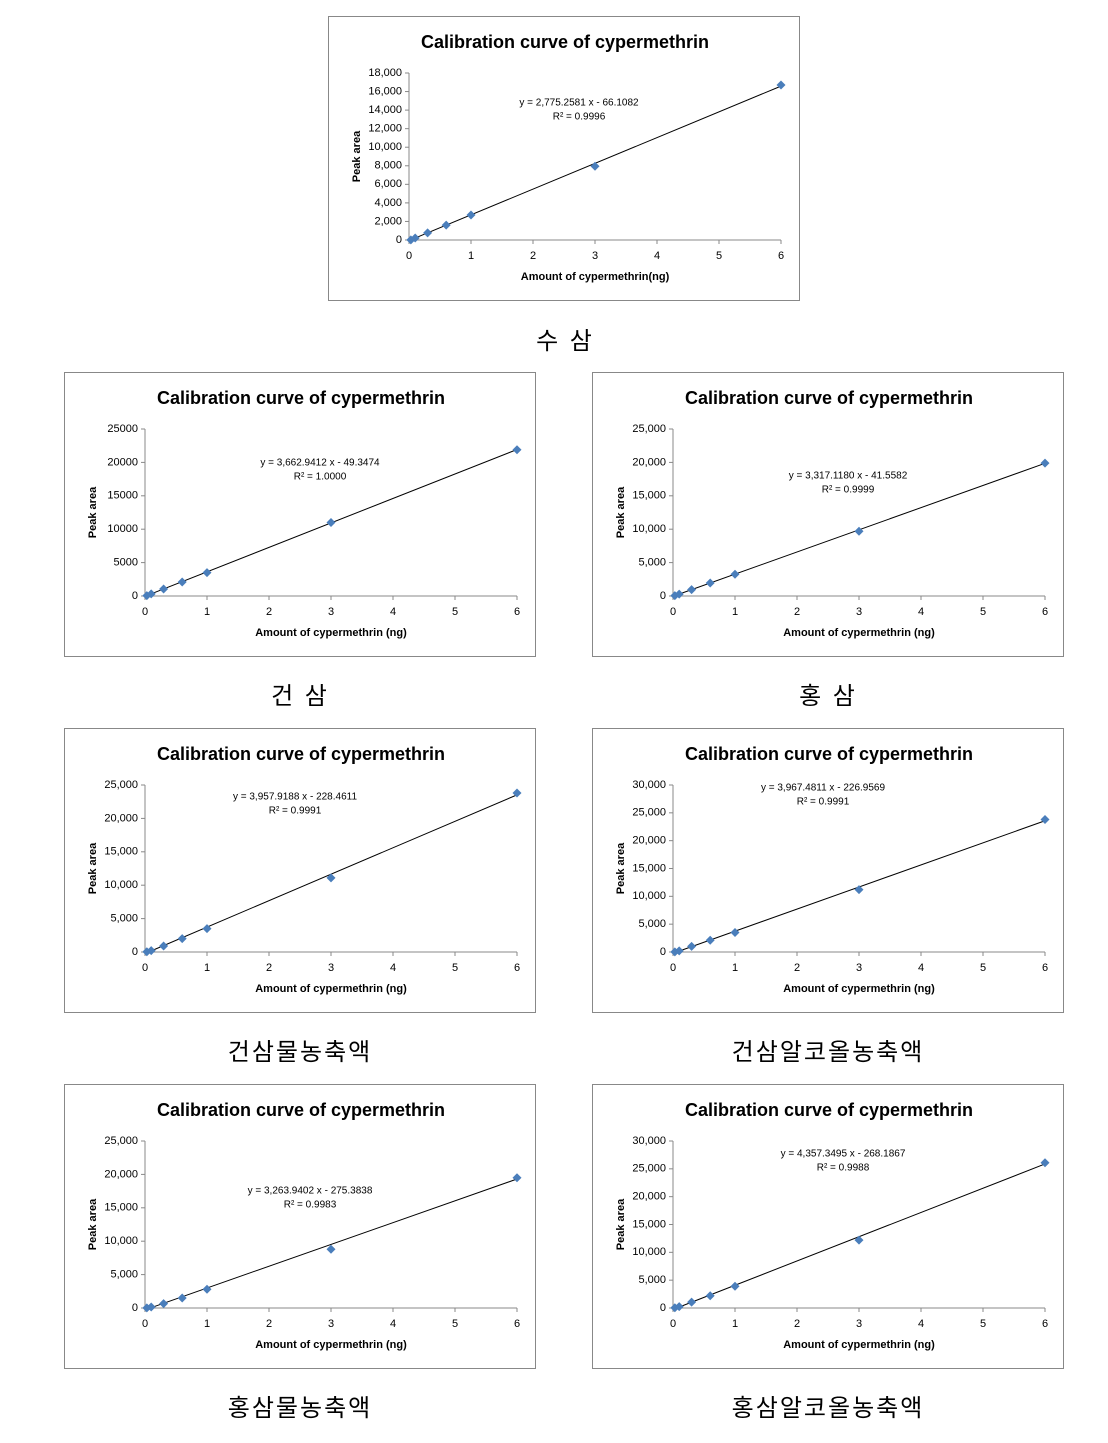 This screenshot has height=1443, width=1108. Describe the element at coordinates (300, 1052) in the screenshot. I see `caption: 건삼물농축액` at that location.